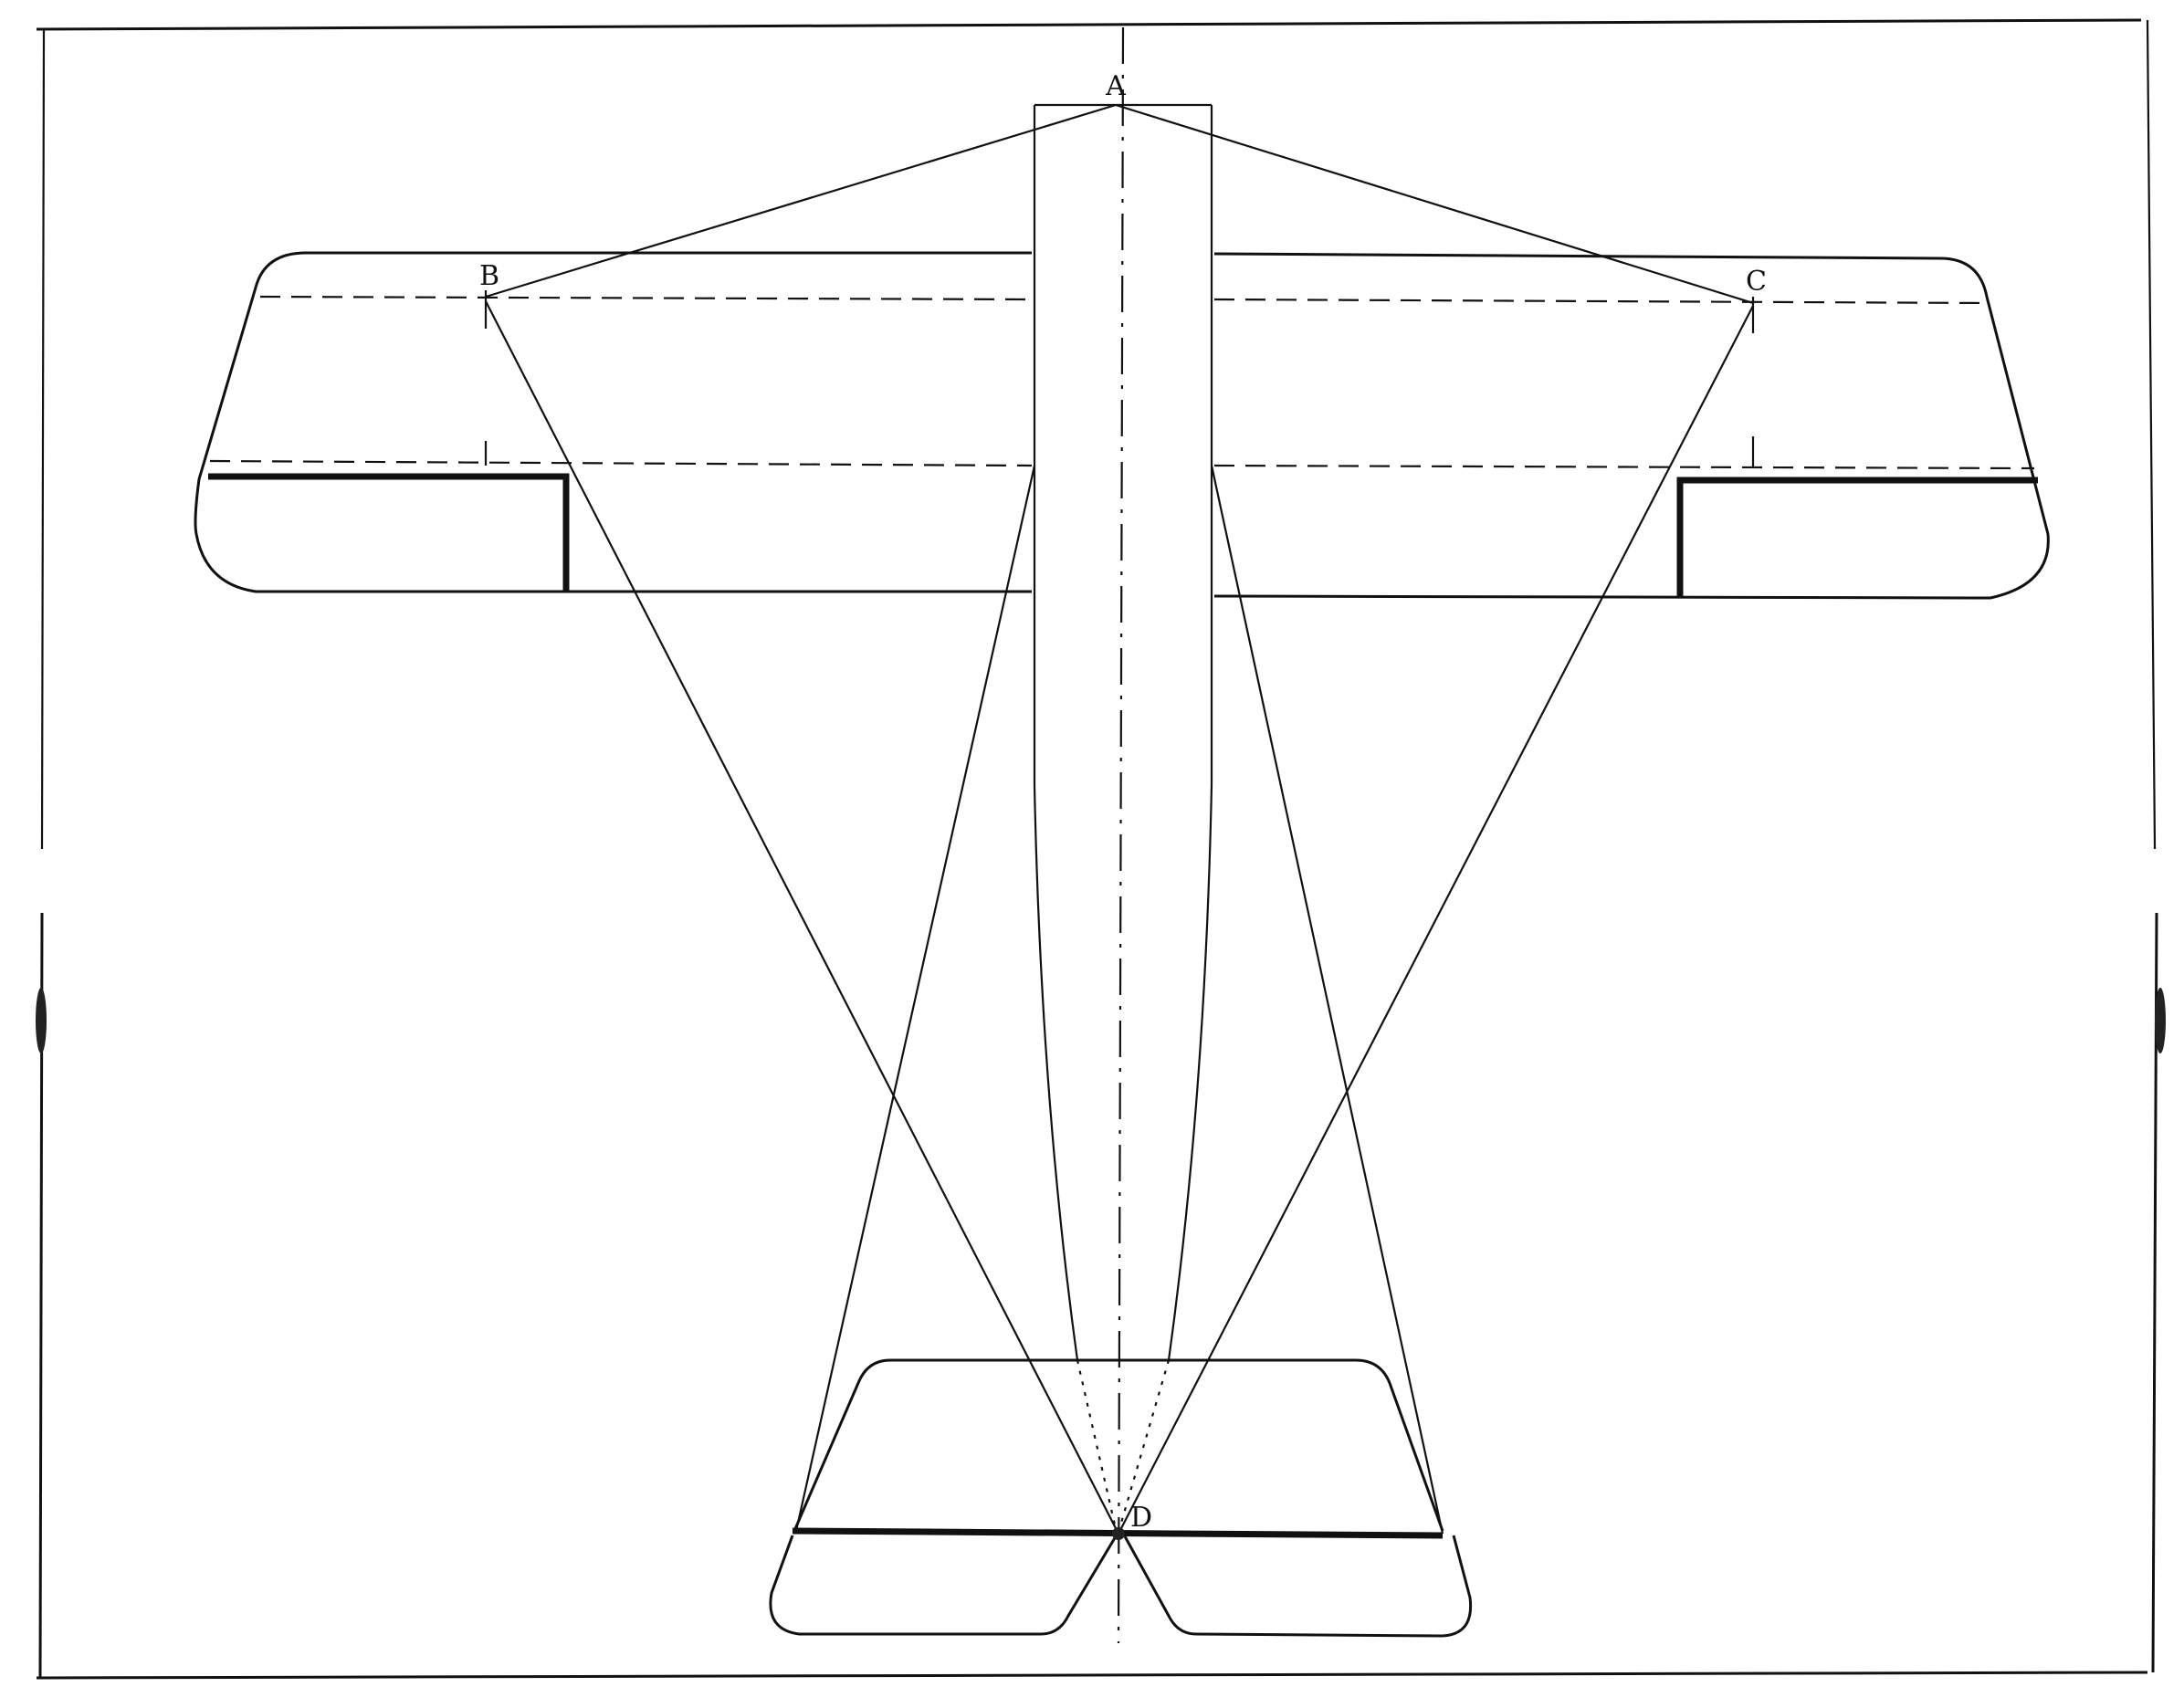 The width and height of the screenshot is (2184, 1708). Describe the element at coordinates (1298, 1586) in the screenshot. I see `right-elevator` at that location.